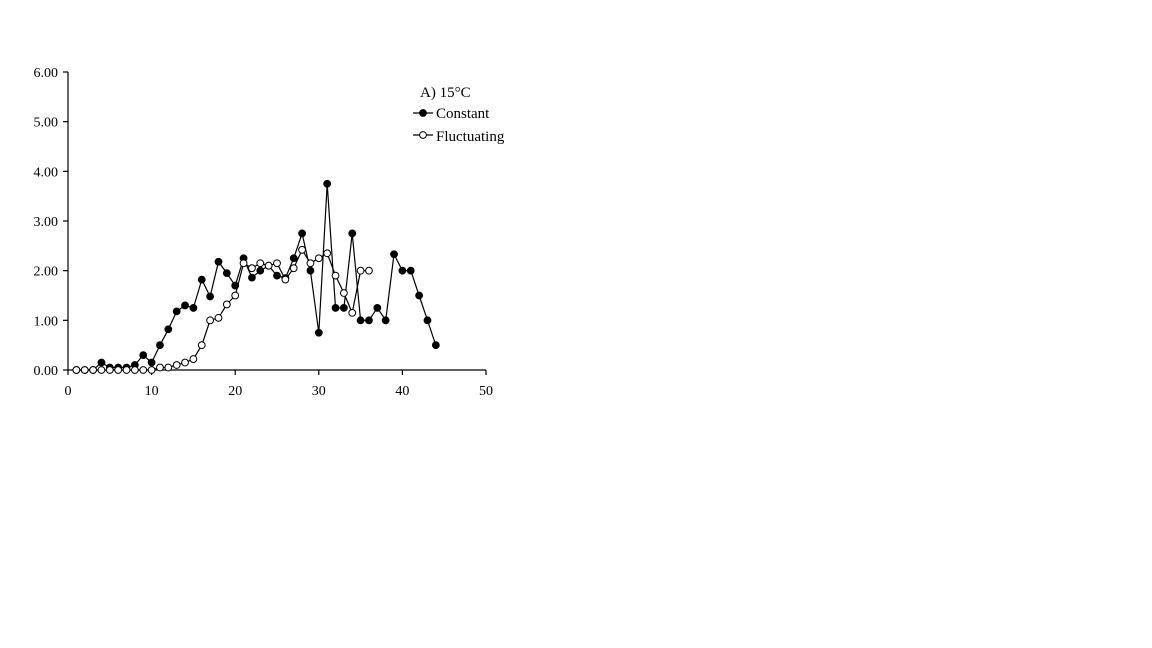  Describe the element at coordinates (46, 73) in the screenshot. I see `y-tick-label: 6.00` at that location.